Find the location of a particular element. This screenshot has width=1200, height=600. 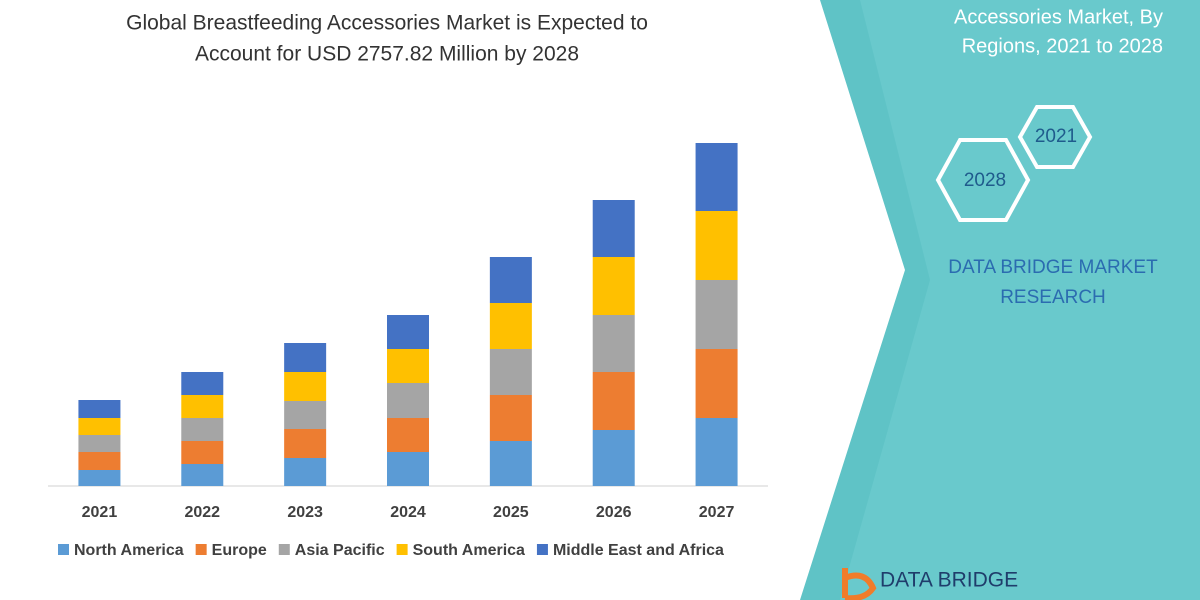

x-tick-label: 2024 is located at coordinates (408, 512).